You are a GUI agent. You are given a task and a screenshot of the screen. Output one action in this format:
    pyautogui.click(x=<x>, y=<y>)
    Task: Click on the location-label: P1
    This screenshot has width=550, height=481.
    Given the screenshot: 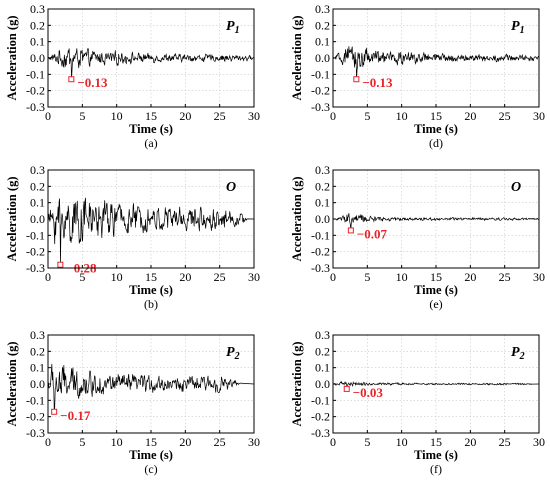 What is the action you would take?
    pyautogui.click(x=233, y=27)
    